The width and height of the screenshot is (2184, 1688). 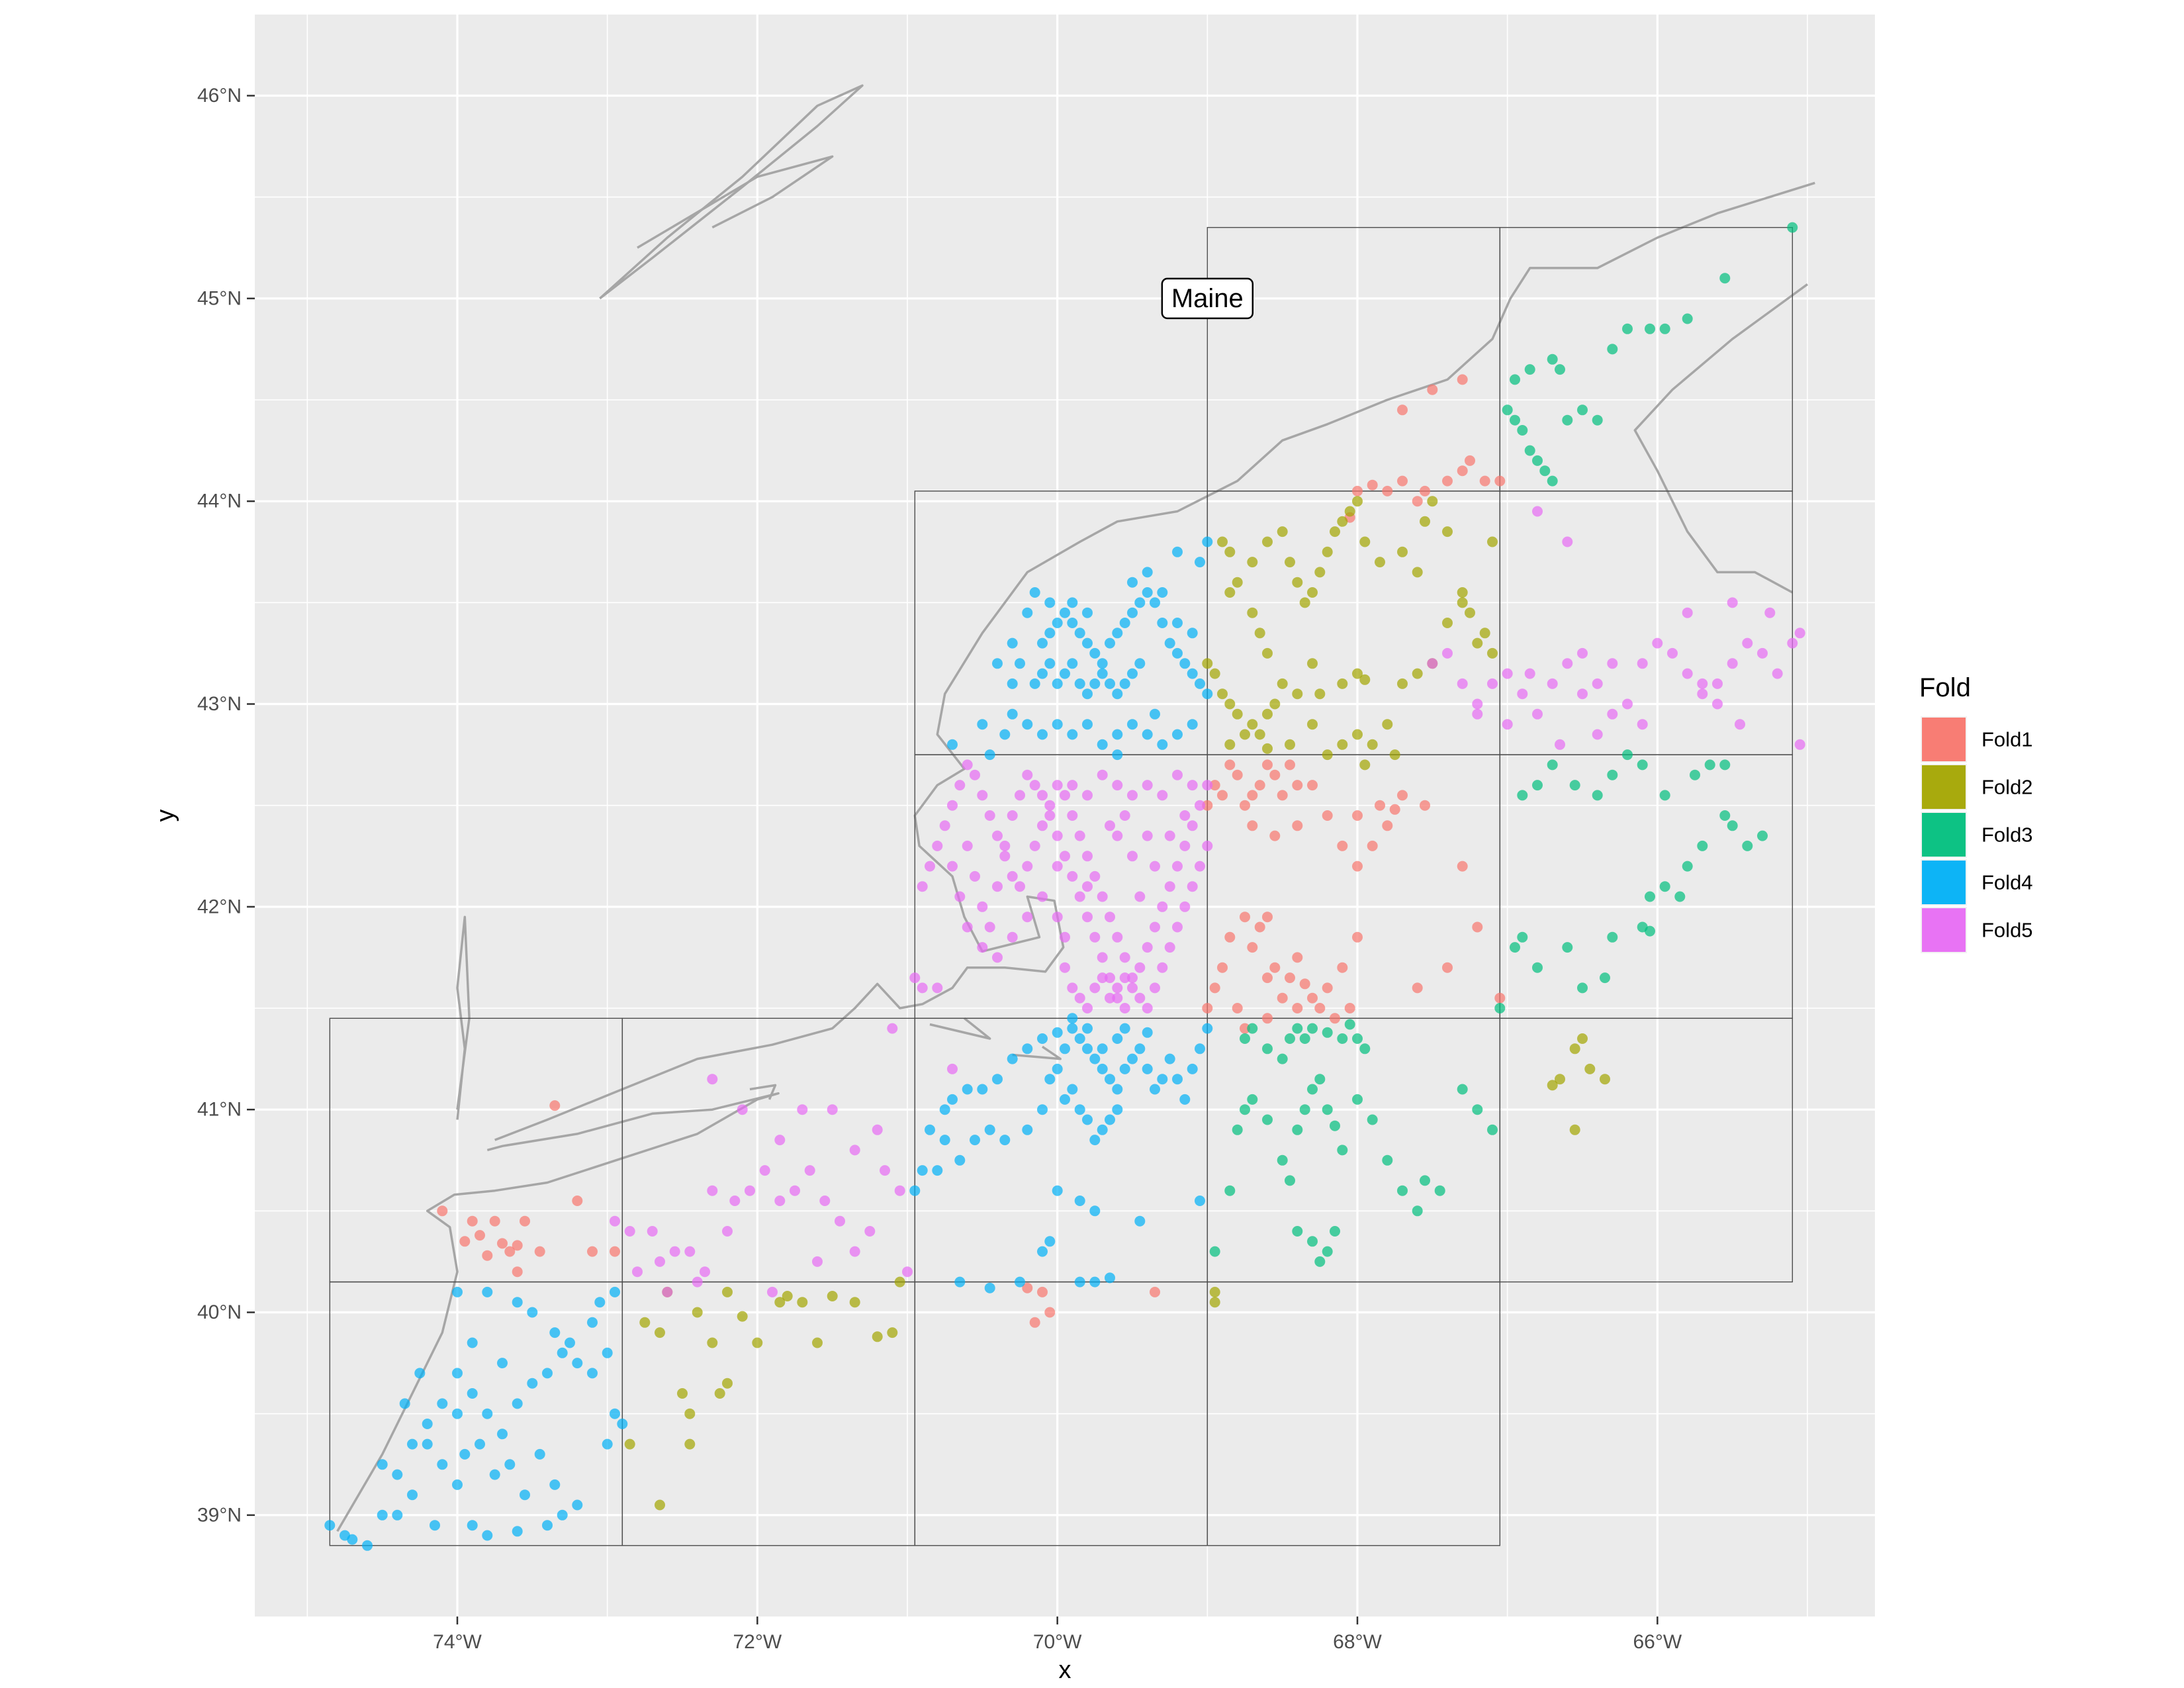 What do you see at coordinates (1944, 930) in the screenshot?
I see `legend-key-fold5` at bounding box center [1944, 930].